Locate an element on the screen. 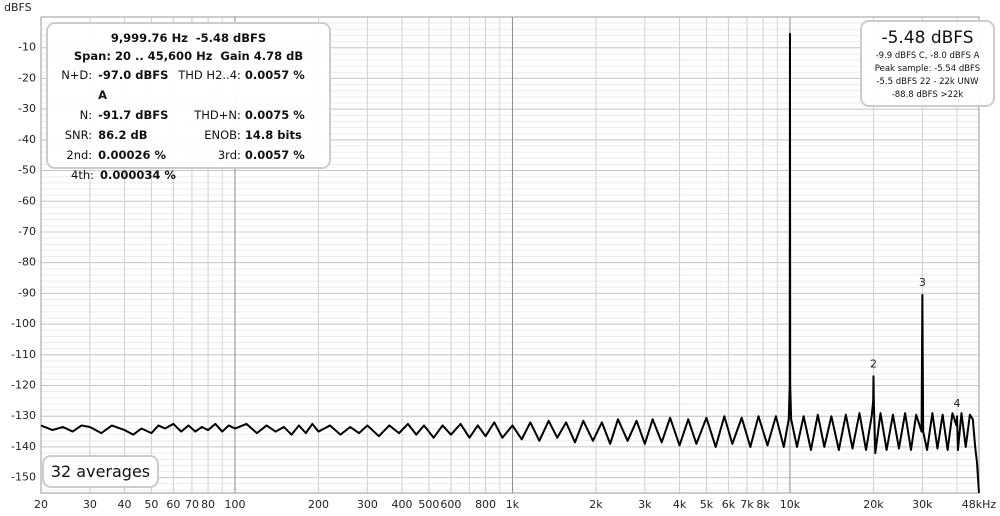 The height and width of the screenshot is (516, 1000). x-tick-label: 200 is located at coordinates (318, 504).